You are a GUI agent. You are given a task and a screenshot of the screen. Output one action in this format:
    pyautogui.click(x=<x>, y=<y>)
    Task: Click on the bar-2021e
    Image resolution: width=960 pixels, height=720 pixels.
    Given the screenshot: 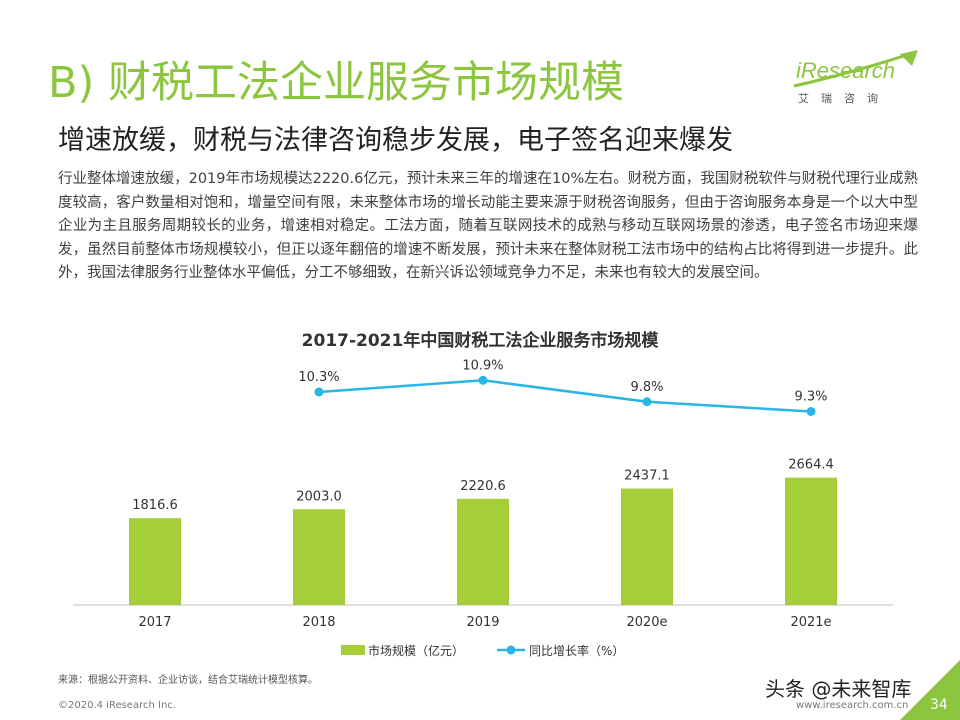 What is the action you would take?
    pyautogui.click(x=811, y=541)
    